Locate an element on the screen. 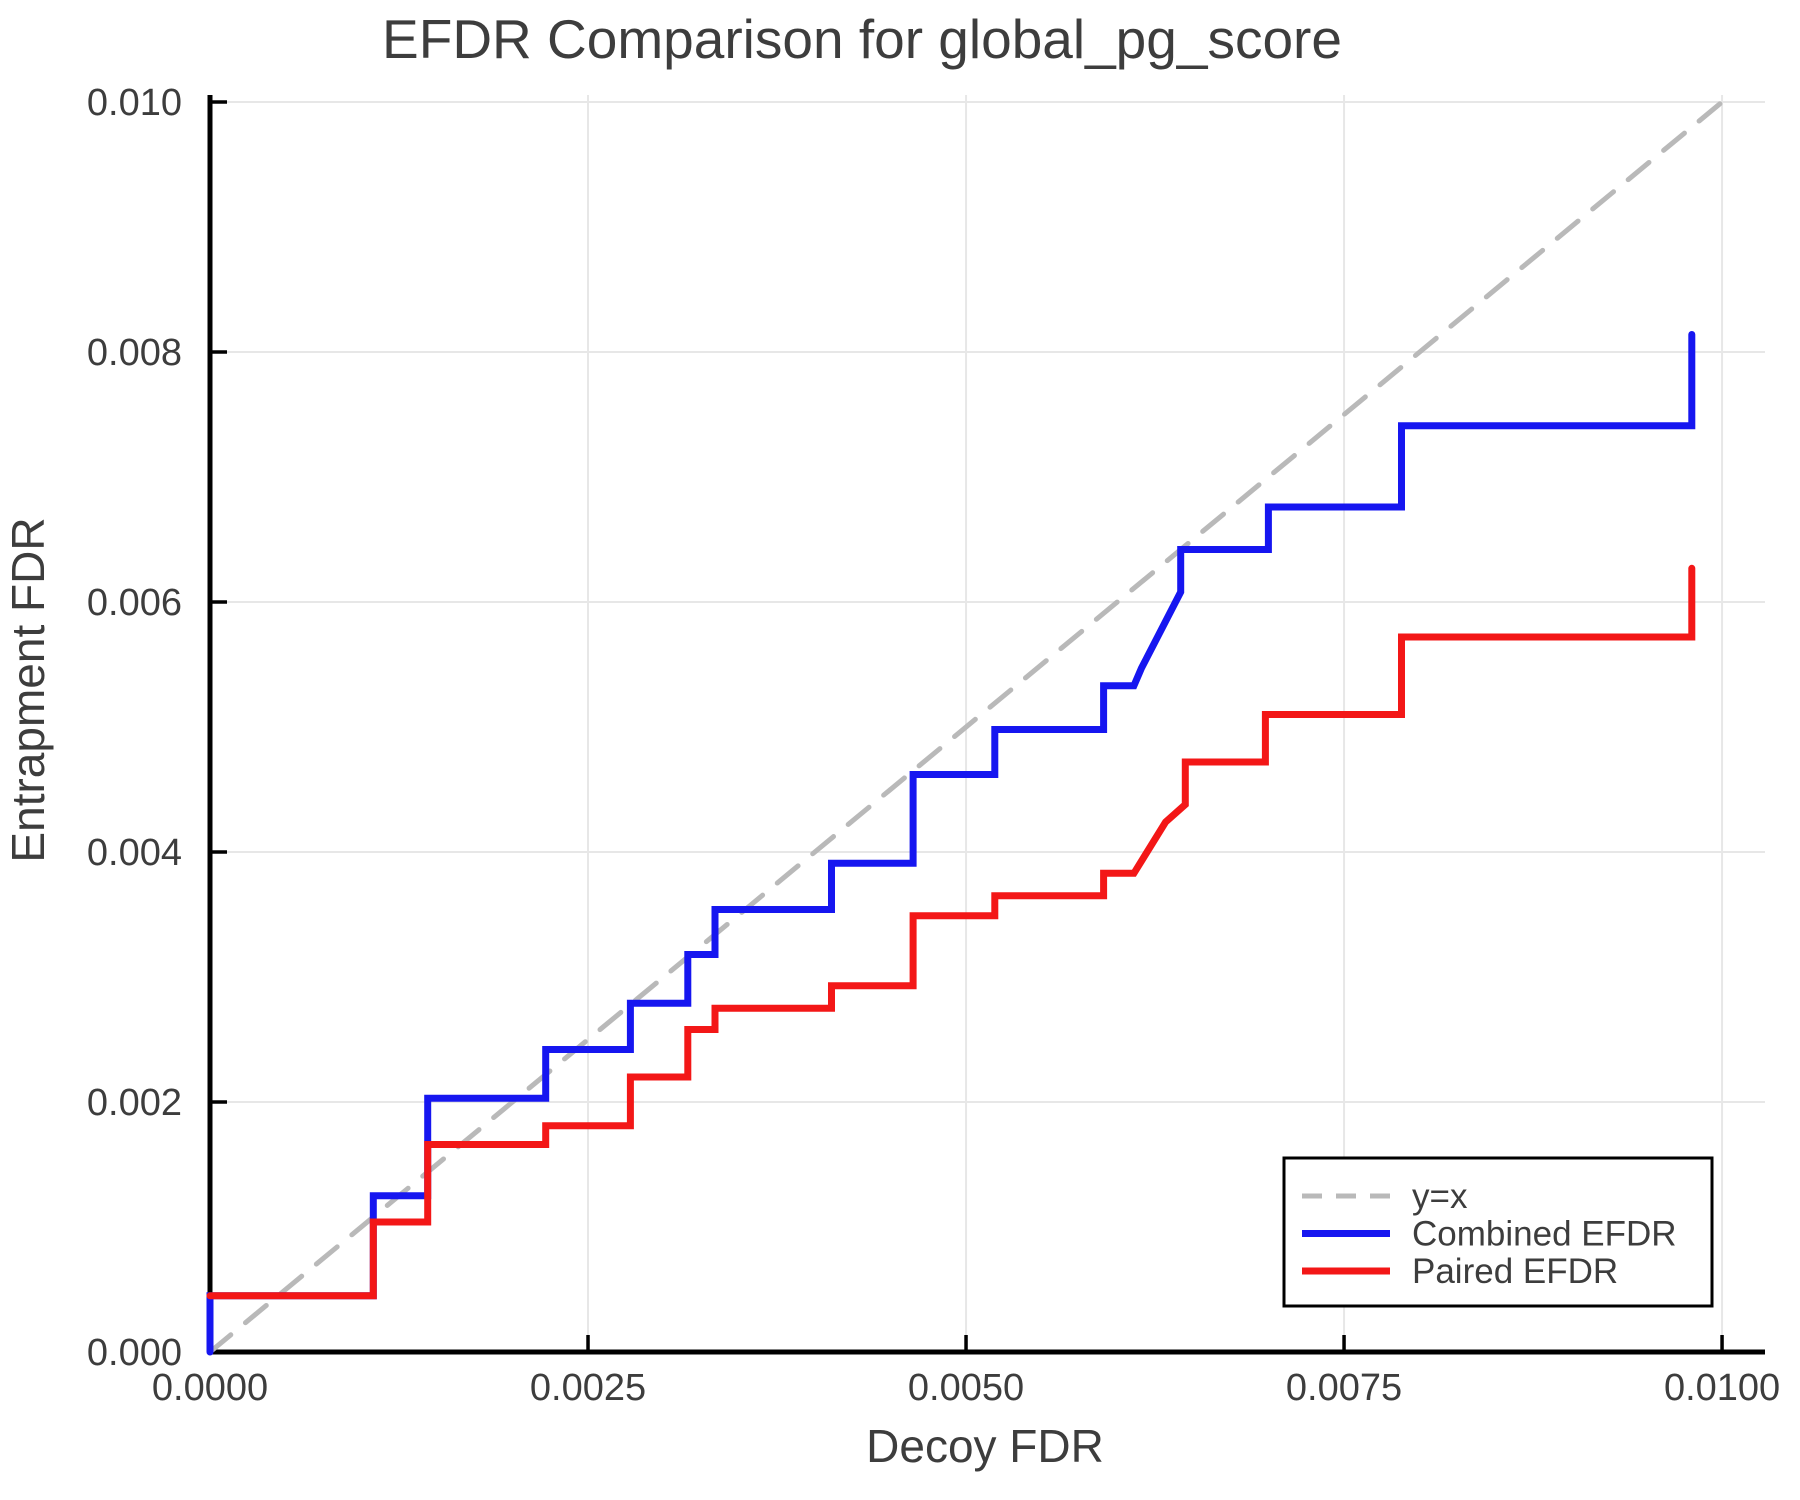 This screenshot has height=1500, width=1800. x-tick-label: 0.0050 is located at coordinates (966, 1388).